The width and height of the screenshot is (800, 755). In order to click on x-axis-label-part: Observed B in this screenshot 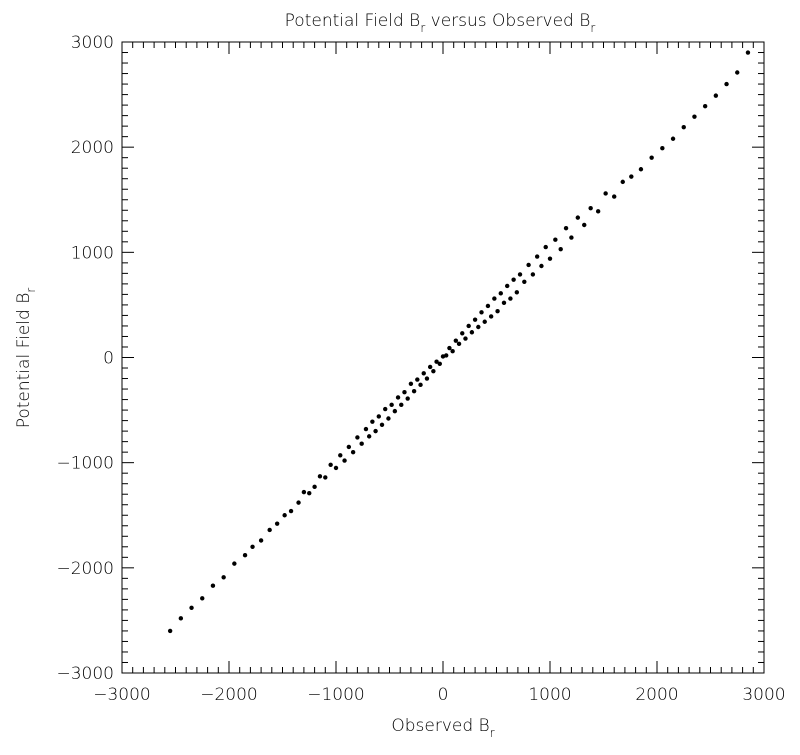, I will do `click(440, 726)`.